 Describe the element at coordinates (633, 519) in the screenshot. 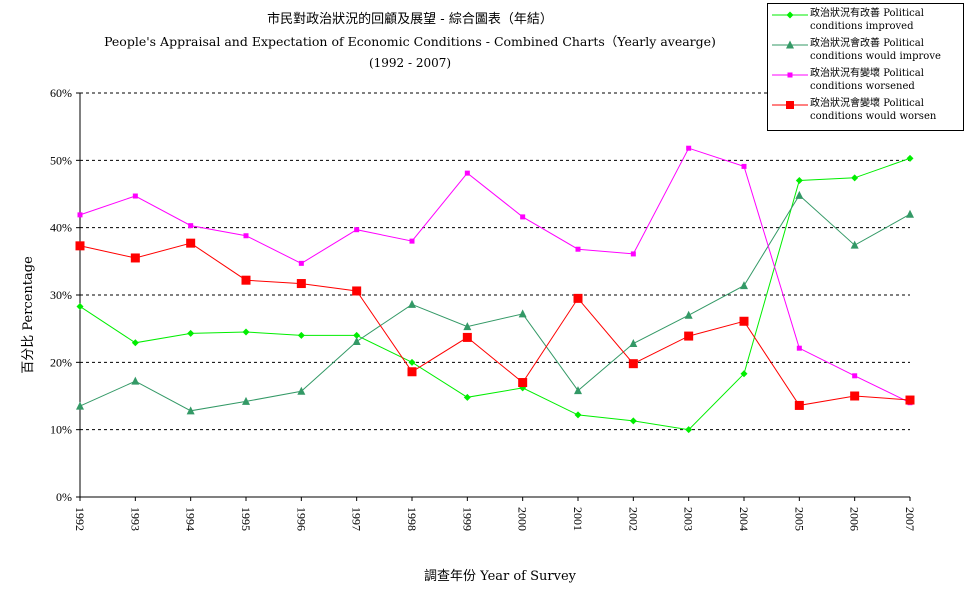

I see `x-tick-label: 2002` at that location.